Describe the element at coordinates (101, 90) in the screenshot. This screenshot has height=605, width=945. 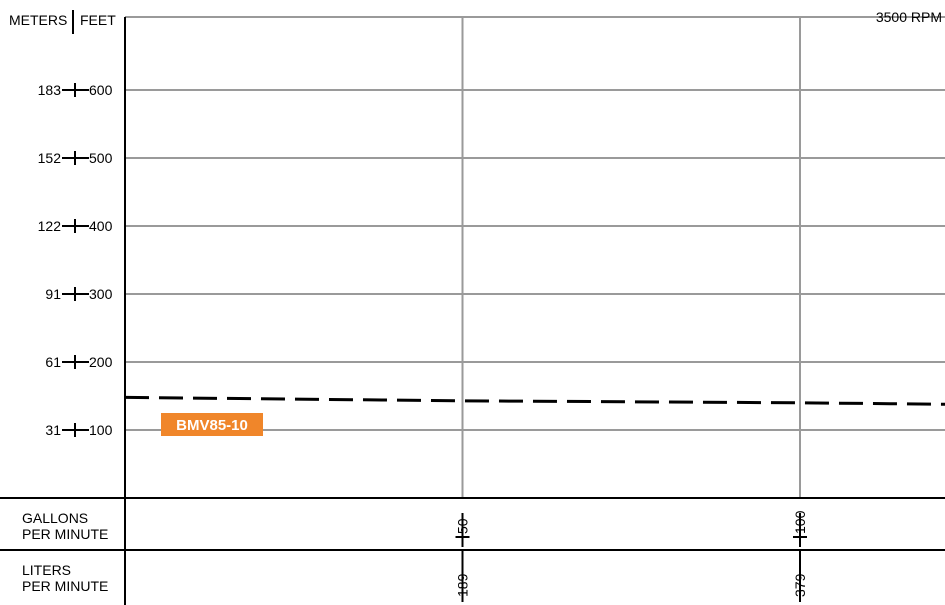
I see `y-tick-label-feet: 600` at that location.